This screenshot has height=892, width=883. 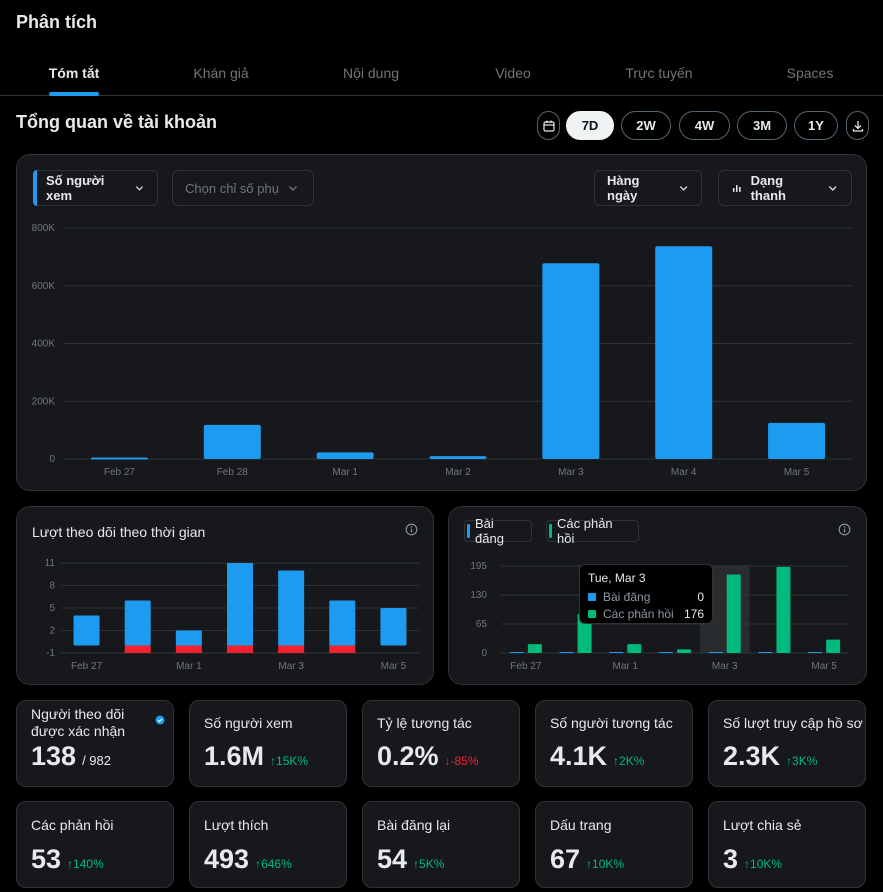 What do you see at coordinates (52, 631) in the screenshot?
I see `y-tick-label: 2` at bounding box center [52, 631].